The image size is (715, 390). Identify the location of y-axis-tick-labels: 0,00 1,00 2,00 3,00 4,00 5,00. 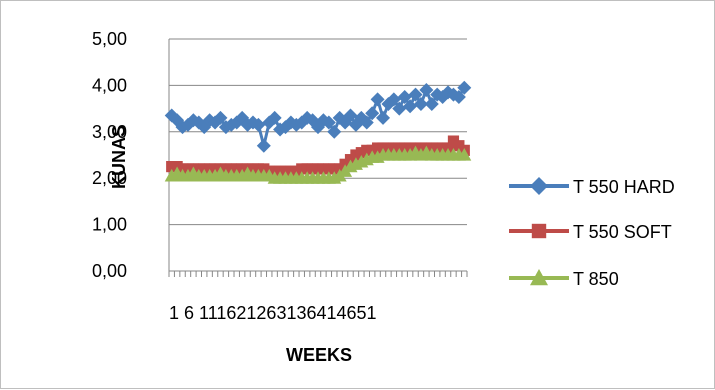
(109, 155).